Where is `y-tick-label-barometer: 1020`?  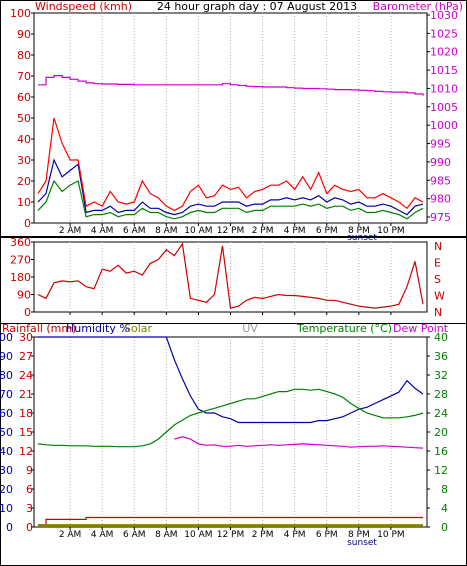
y-tick-label-barometer: 1020 is located at coordinates (444, 52).